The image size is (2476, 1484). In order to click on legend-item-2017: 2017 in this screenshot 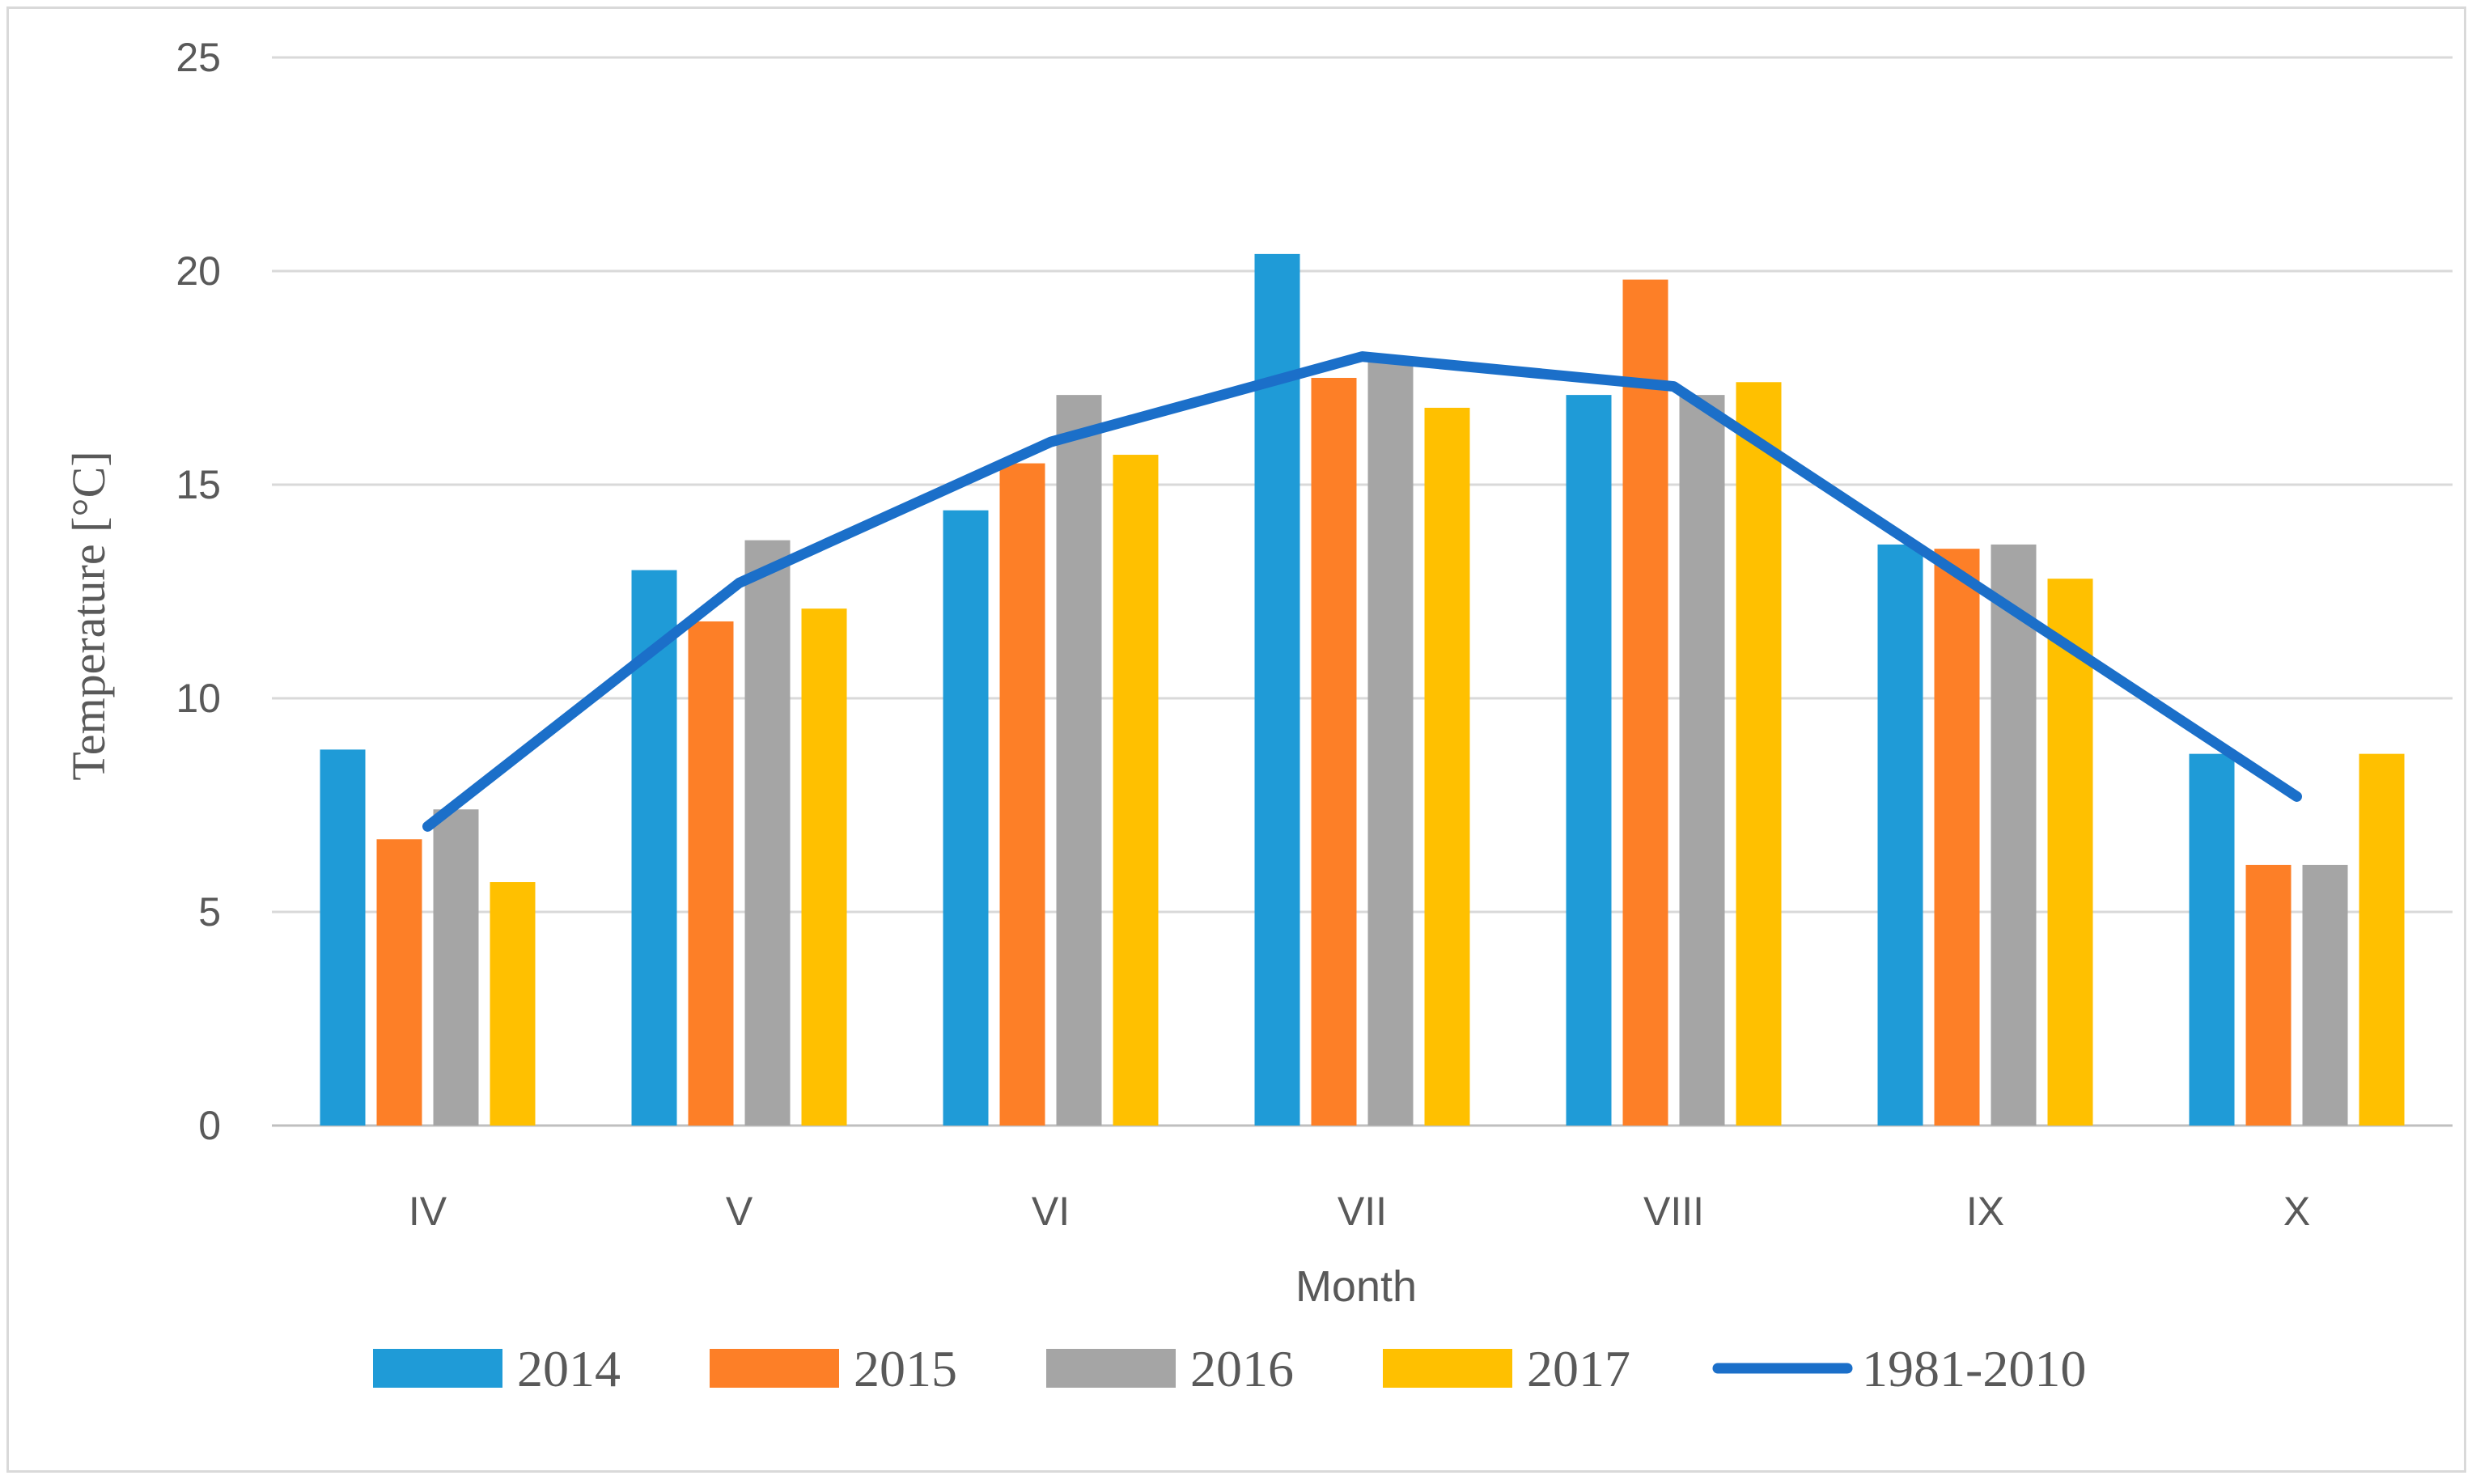, I will do `click(1506, 1368)`.